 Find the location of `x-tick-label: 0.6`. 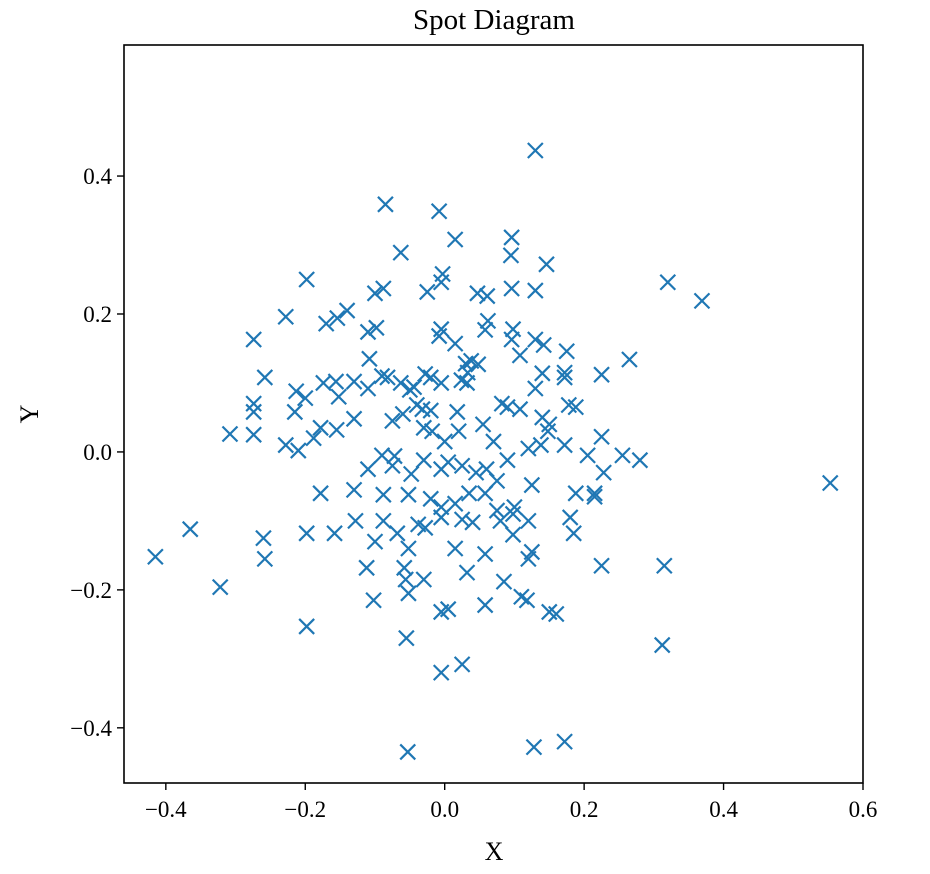

x-tick-label: 0.6 is located at coordinates (863, 809).